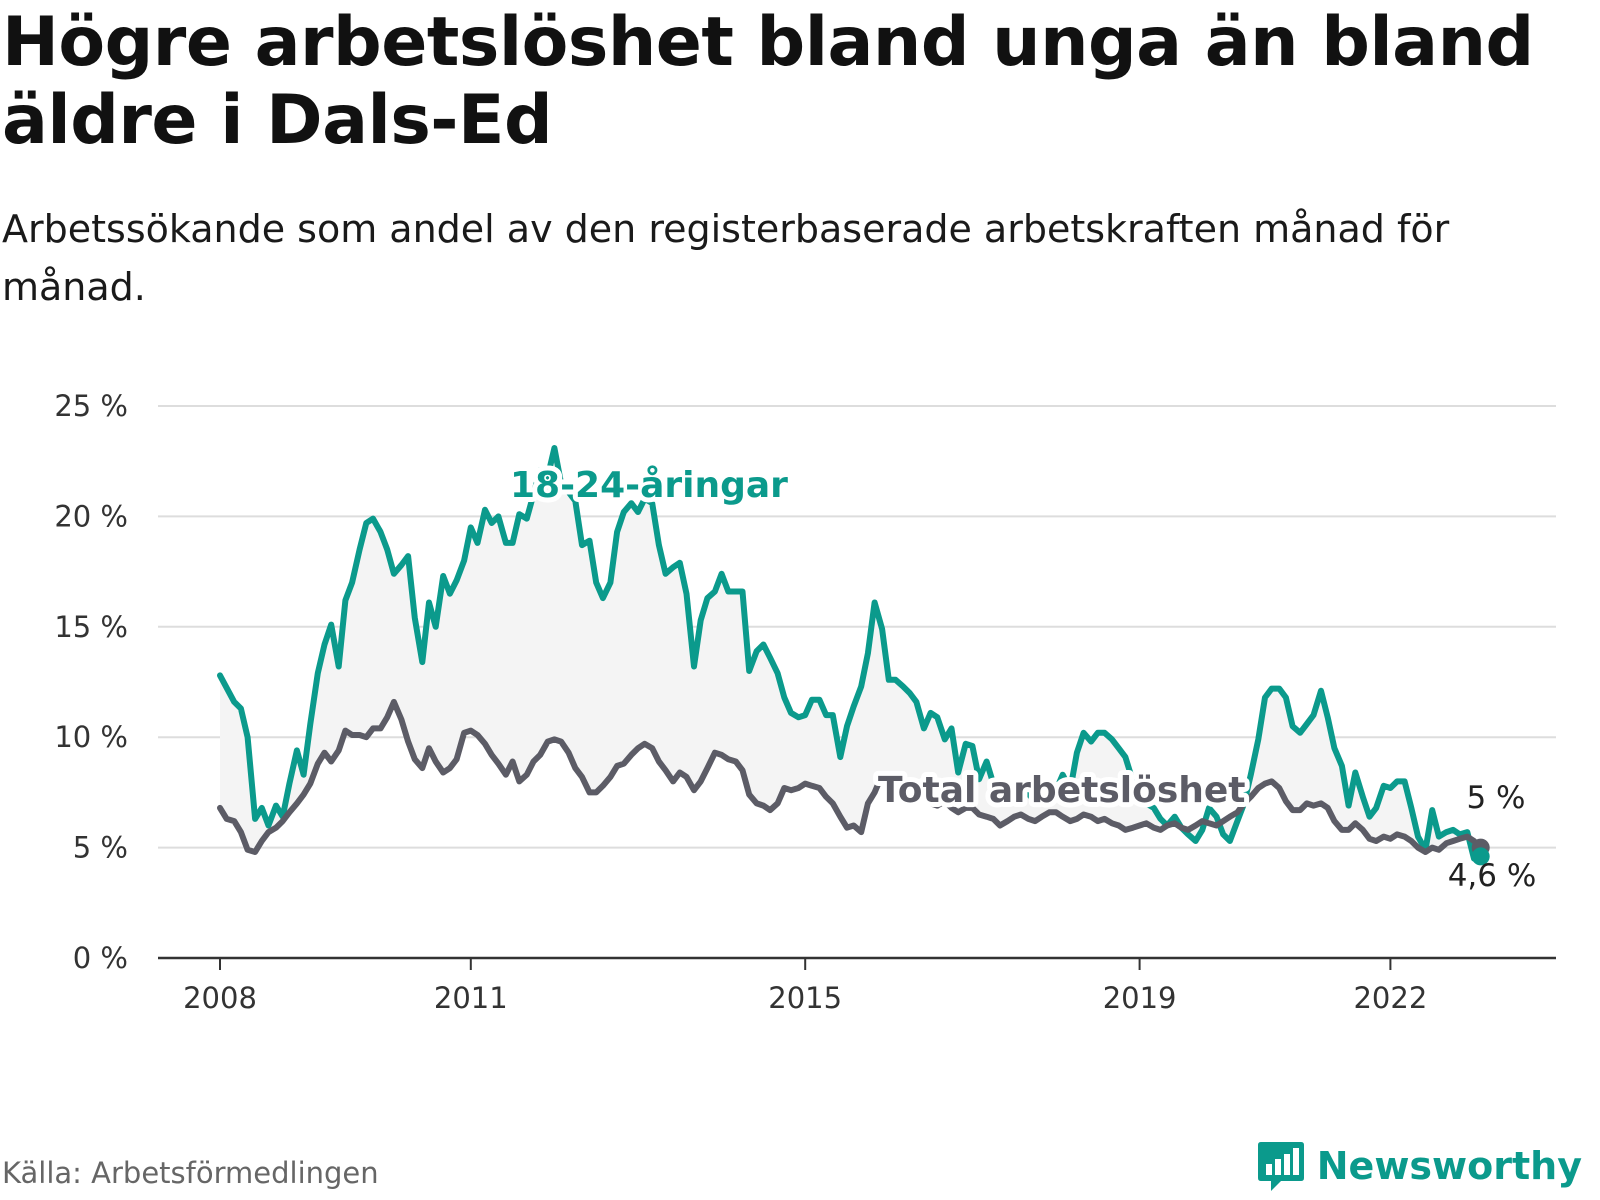 The width and height of the screenshot is (1600, 1200). What do you see at coordinates (805, 998) in the screenshot?
I see `x-tick-label: 2015` at bounding box center [805, 998].